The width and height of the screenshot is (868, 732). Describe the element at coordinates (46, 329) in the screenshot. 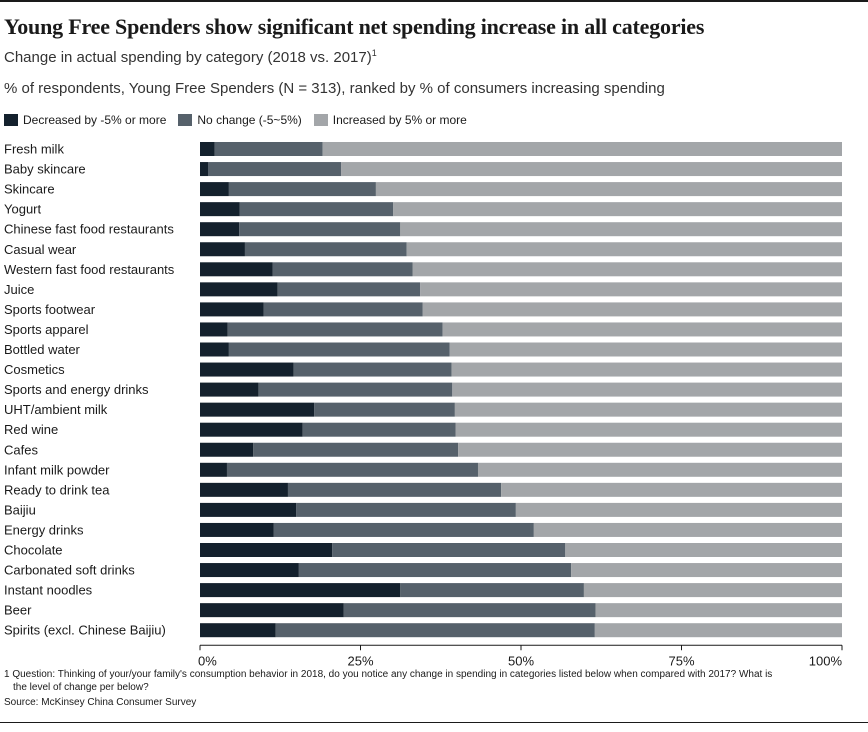

I see `category-label-sports-apparel: Sports apparel` at that location.